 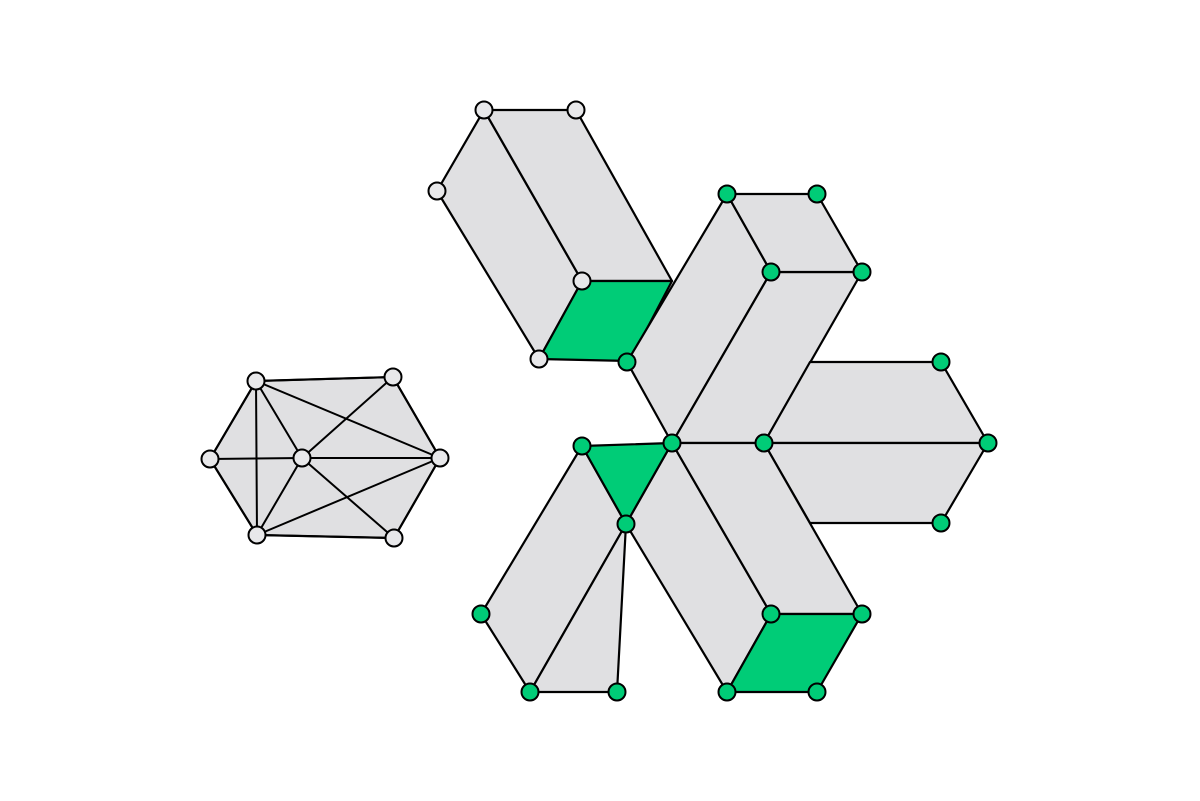 I want to click on edges-layer, so click(x=325, y=457).